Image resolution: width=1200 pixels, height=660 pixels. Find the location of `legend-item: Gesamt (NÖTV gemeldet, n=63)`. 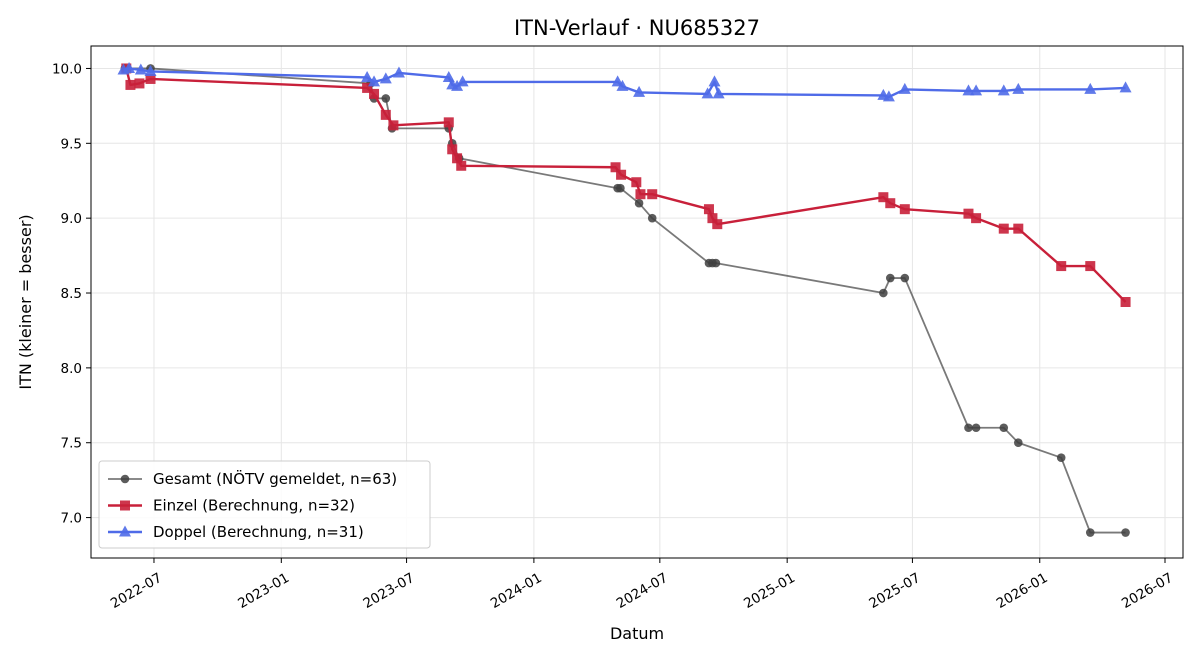

legend-item: Gesamt (NÖTV gemeldet, n=63) is located at coordinates (252, 478).